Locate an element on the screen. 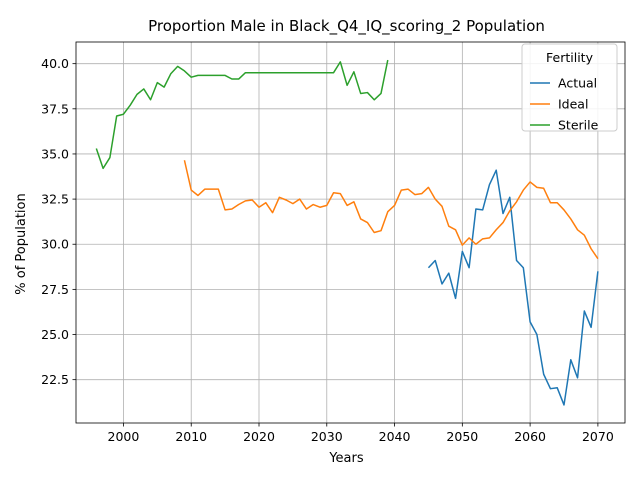 The image size is (640, 480). y-axis-ticks: 22.5 25.0 27.5 30.0 32.5 35.0 37.5 40.0 is located at coordinates (58, 221).